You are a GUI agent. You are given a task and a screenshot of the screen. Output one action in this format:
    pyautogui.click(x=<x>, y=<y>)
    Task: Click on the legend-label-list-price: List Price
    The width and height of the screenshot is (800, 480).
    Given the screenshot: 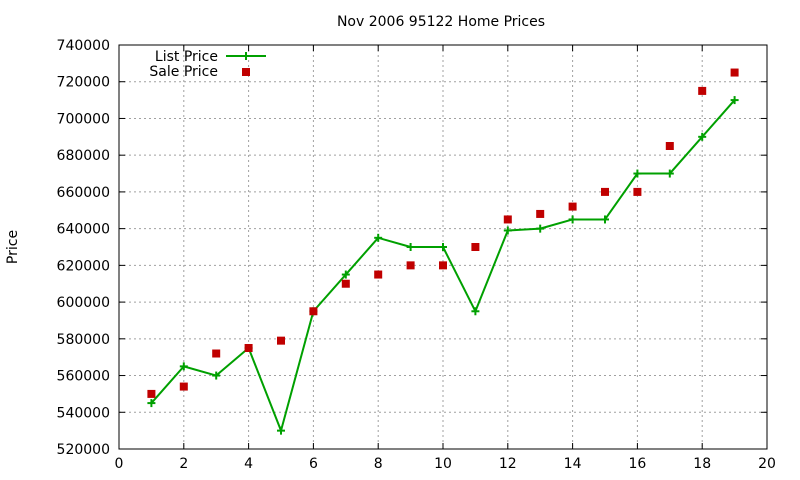 What is the action you would take?
    pyautogui.click(x=186, y=57)
    